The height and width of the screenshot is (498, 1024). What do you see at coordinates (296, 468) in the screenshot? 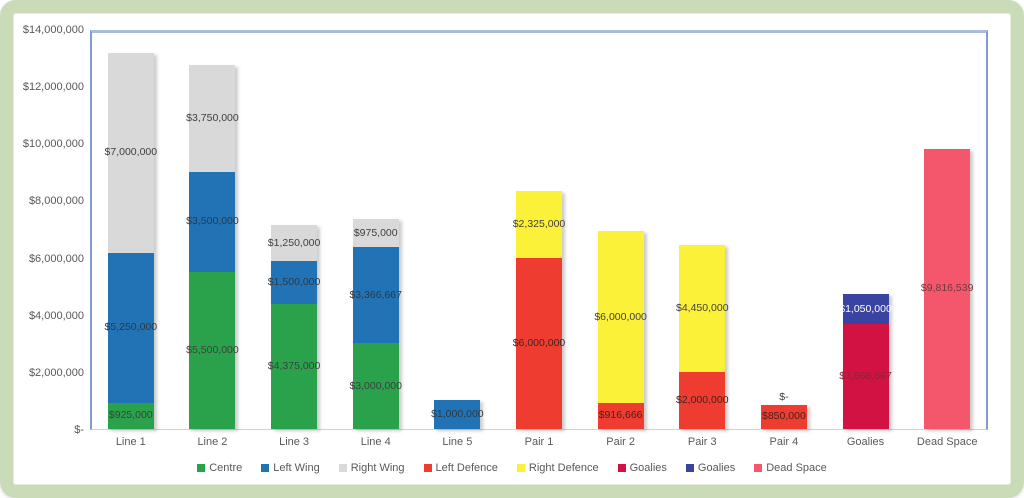
I see `legend-label: Left Wing` at bounding box center [296, 468].